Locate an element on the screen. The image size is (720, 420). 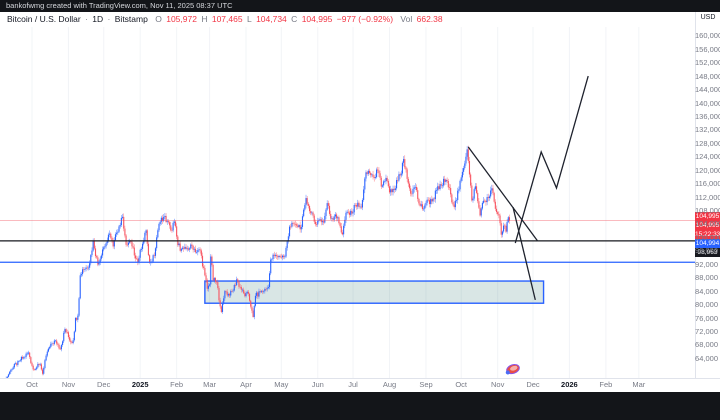
volume-label: Vol is located at coordinates (406, 19).